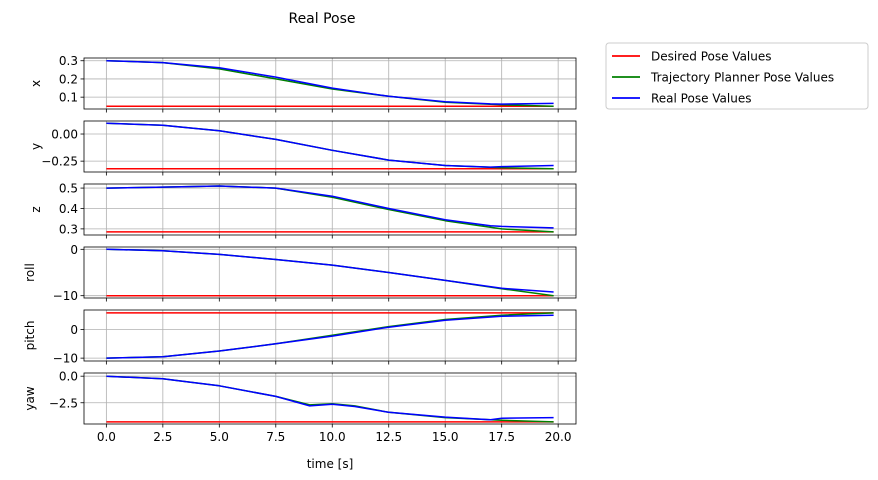  I want to click on y-tick-label: 0.1, so click(68, 98).